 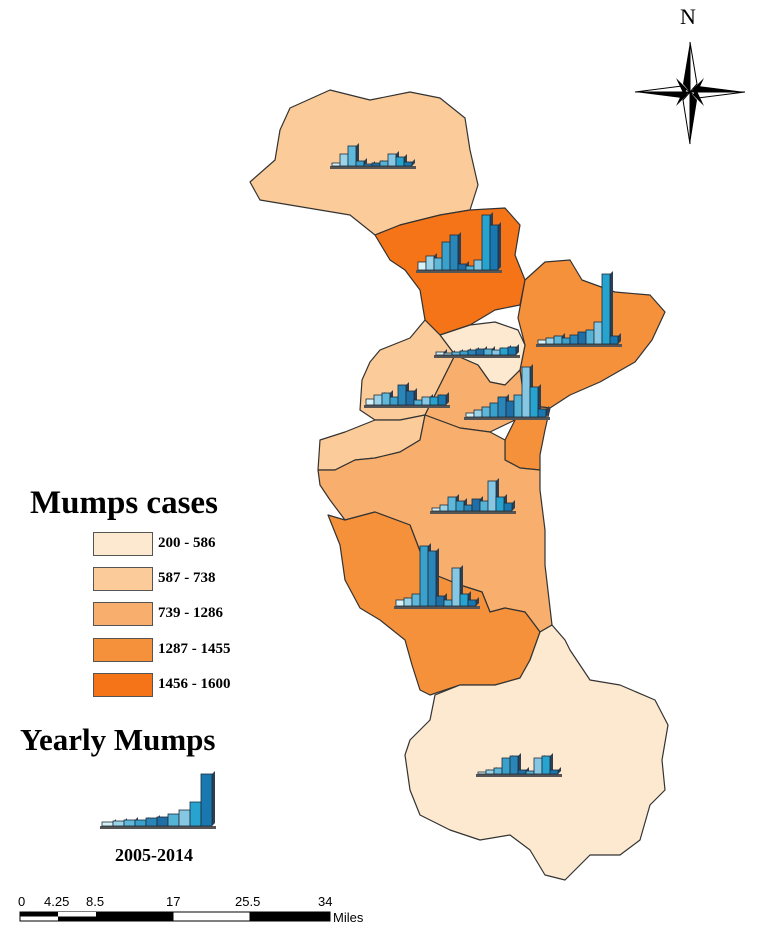 I want to click on mini-chart-west-upper-bar-side, so click(x=447, y=398).